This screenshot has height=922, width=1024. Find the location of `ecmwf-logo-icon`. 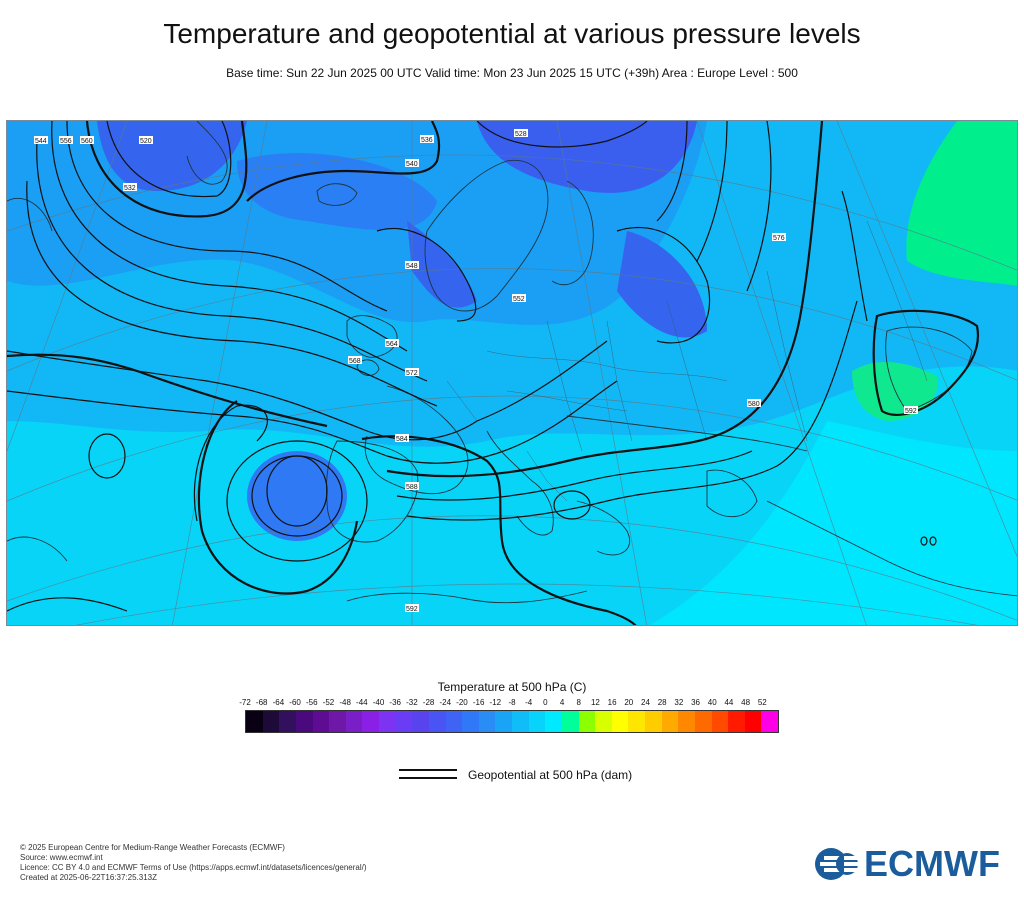

ecmwf-logo-icon is located at coordinates (837, 864).